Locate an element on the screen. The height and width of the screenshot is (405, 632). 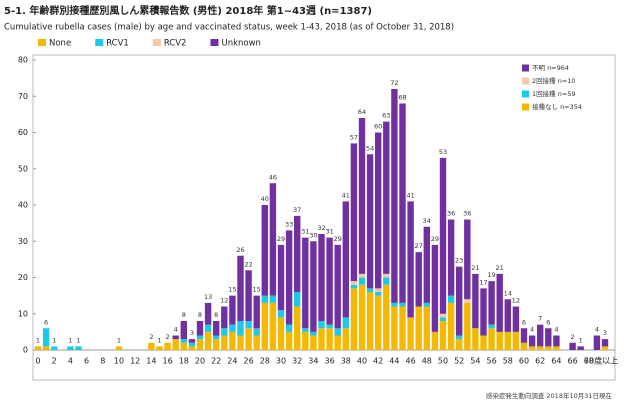
total-label: 33 is located at coordinates (289, 224).